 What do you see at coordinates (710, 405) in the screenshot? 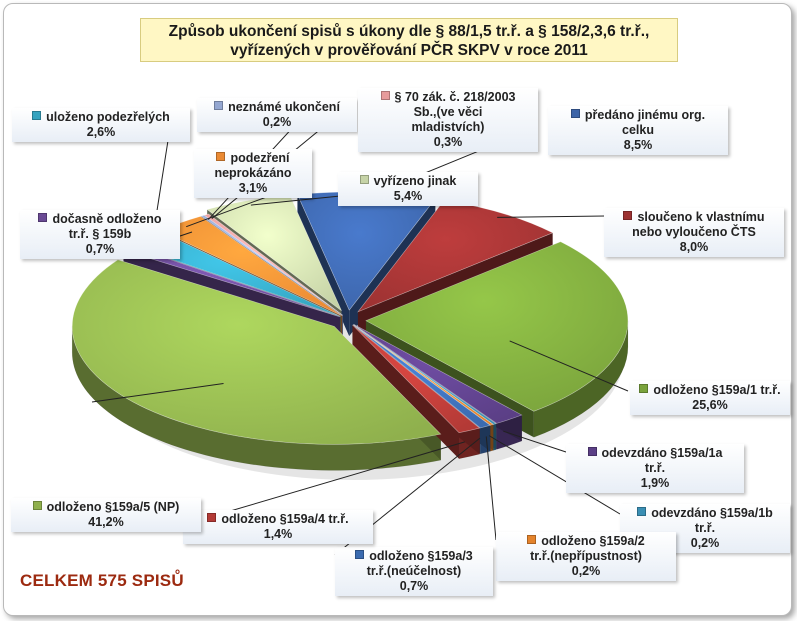
I see `slice-label-value: 25,6%` at bounding box center [710, 405].